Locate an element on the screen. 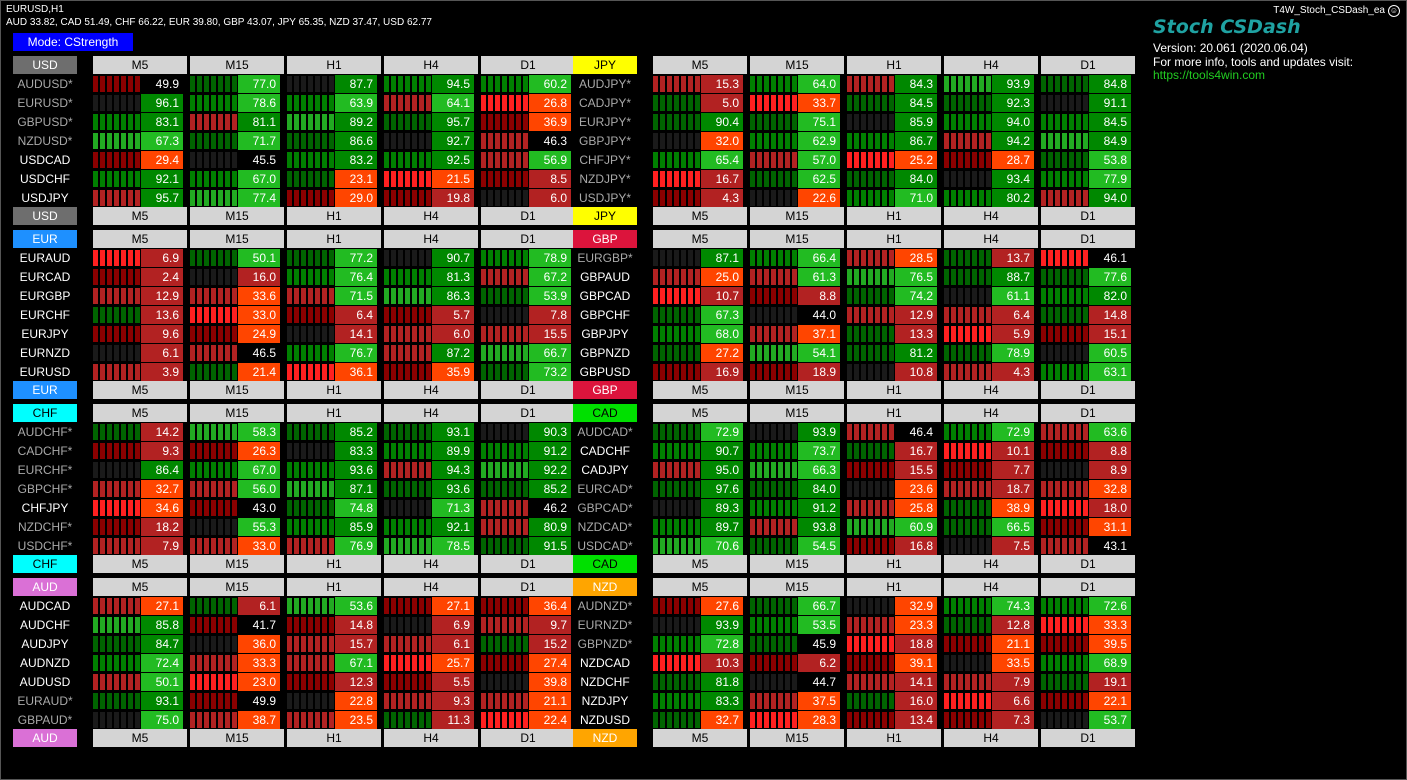 This screenshot has height=780, width=1407. stoch-cell: 13.4 is located at coordinates (894, 720).